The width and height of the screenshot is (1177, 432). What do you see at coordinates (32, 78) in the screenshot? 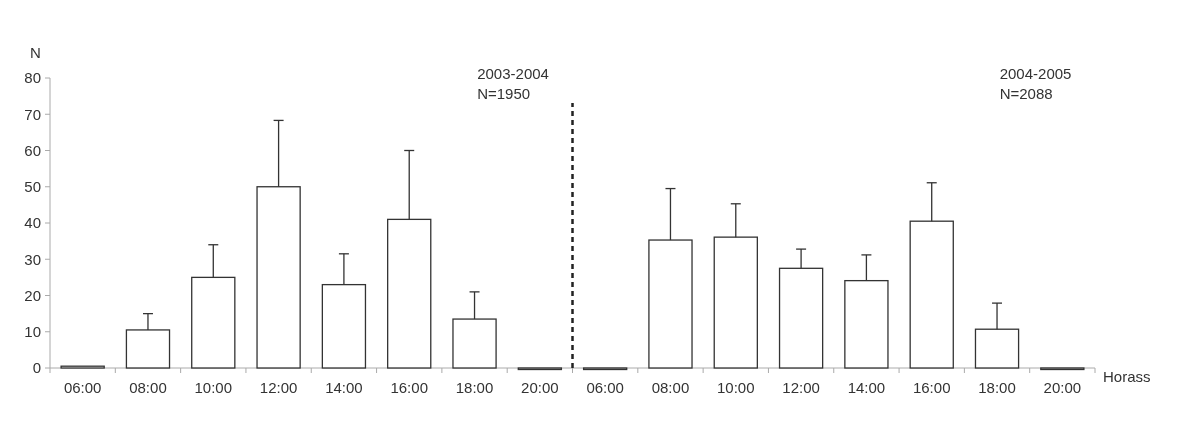
I see `y-tick-label: 80` at bounding box center [32, 78].